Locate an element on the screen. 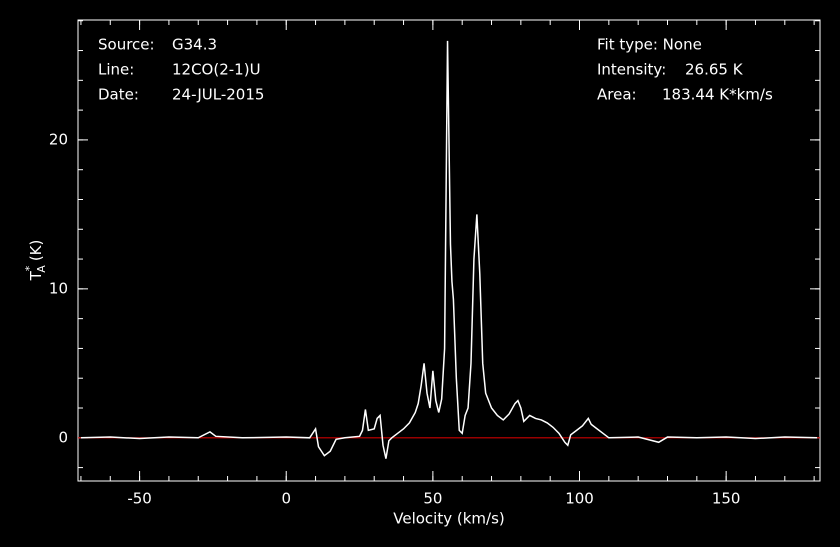 Image resolution: width=840 pixels, height=547 pixels. x-tick-label: 50 is located at coordinates (432, 499).